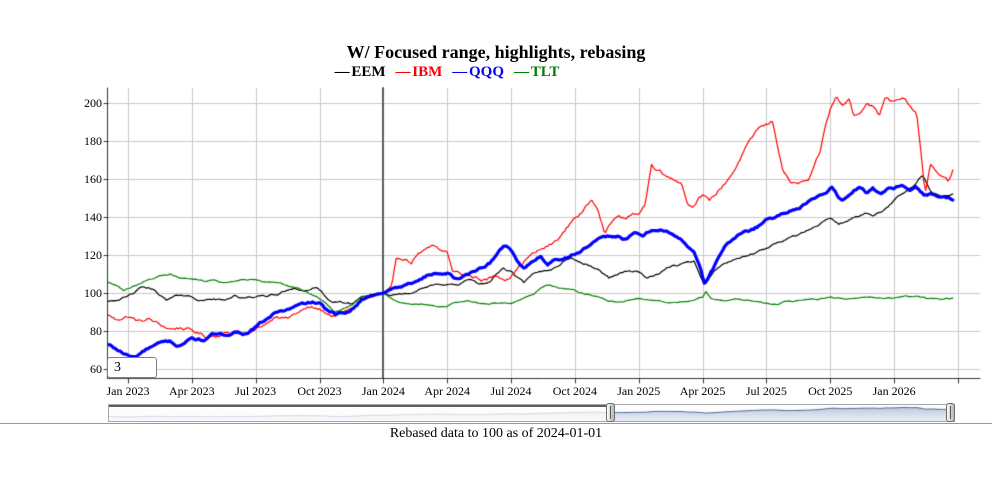 This screenshot has width=992, height=480. Describe the element at coordinates (93, 141) in the screenshot. I see `y-tick-label: 180` at that location.